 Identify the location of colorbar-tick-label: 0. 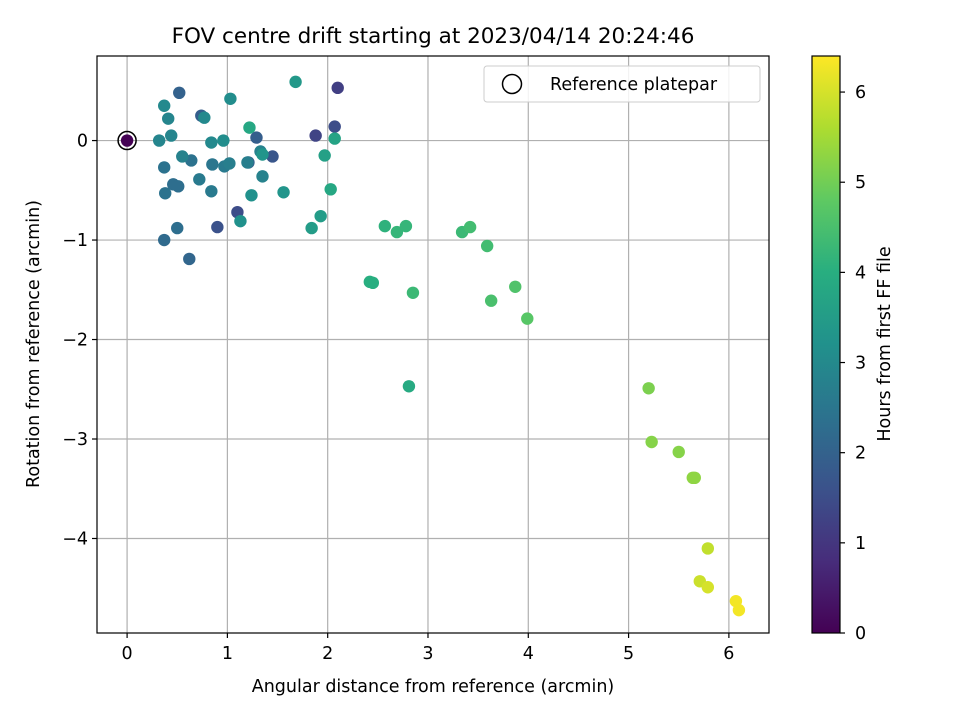
(860, 634).